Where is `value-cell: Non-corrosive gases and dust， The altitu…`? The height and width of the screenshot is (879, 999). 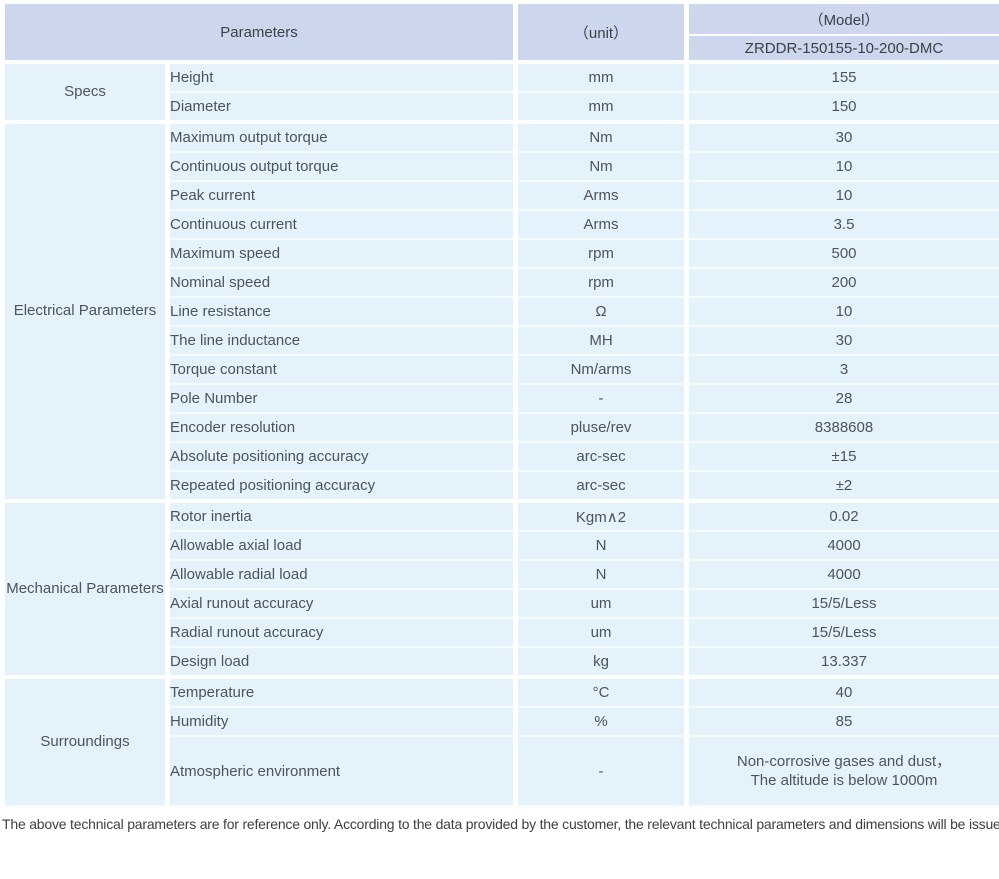
value-cell: Non-corrosive gases and dust， The altitu… is located at coordinates (841, 771).